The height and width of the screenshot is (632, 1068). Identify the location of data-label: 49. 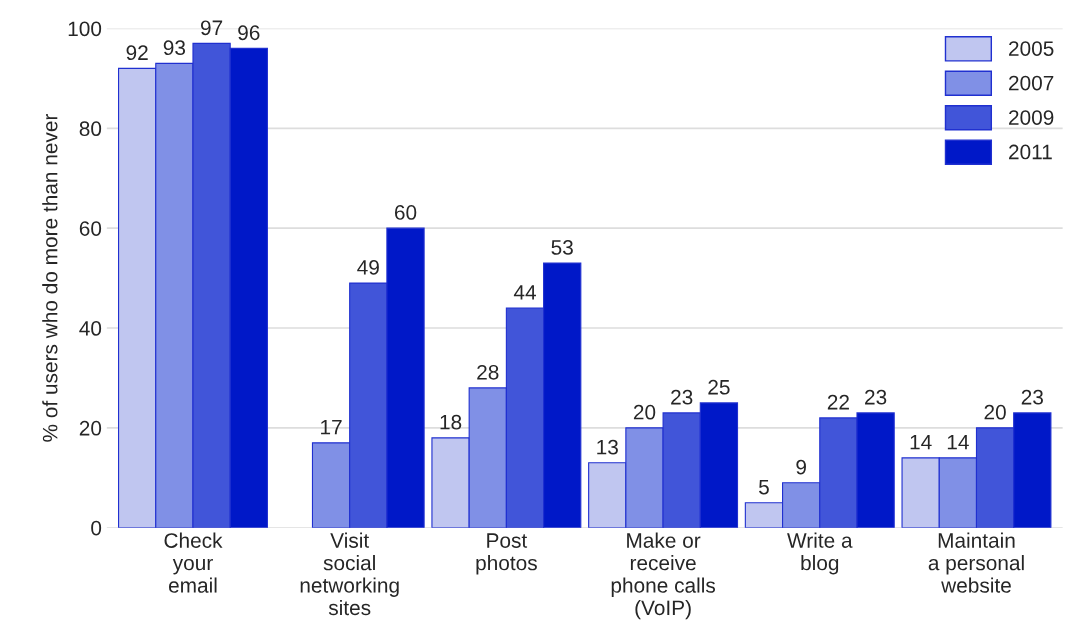
(368, 267).